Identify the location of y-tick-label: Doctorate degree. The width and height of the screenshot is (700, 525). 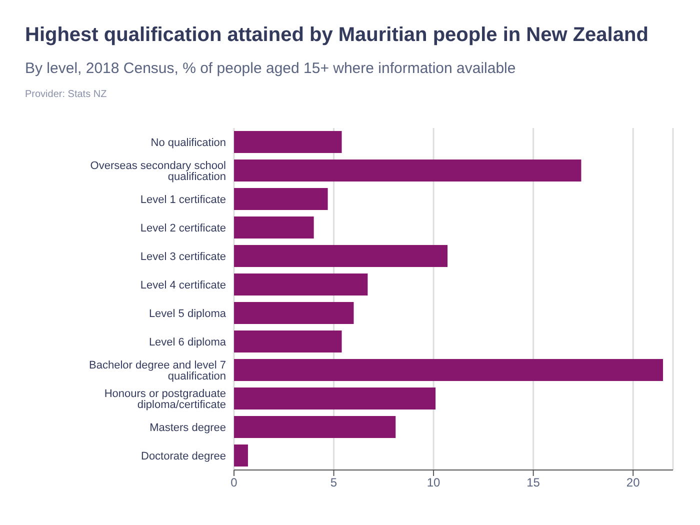
(183, 456).